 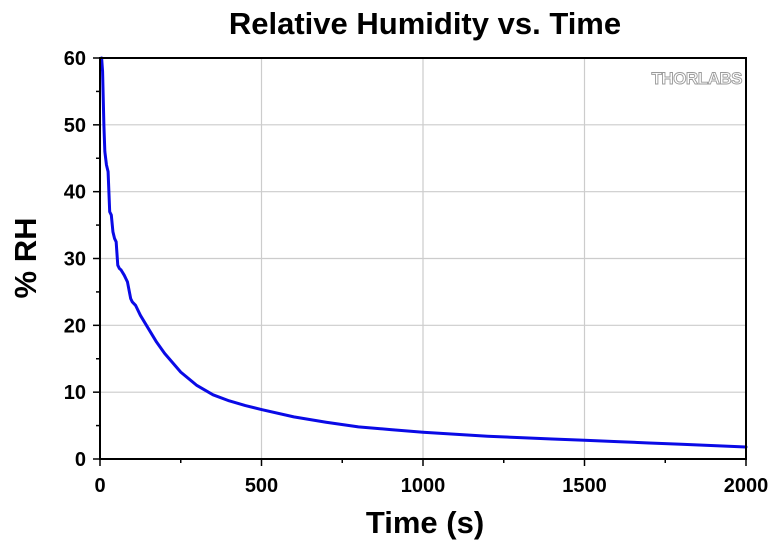 I want to click on x-tick-label: 1000, so click(x=423, y=486).